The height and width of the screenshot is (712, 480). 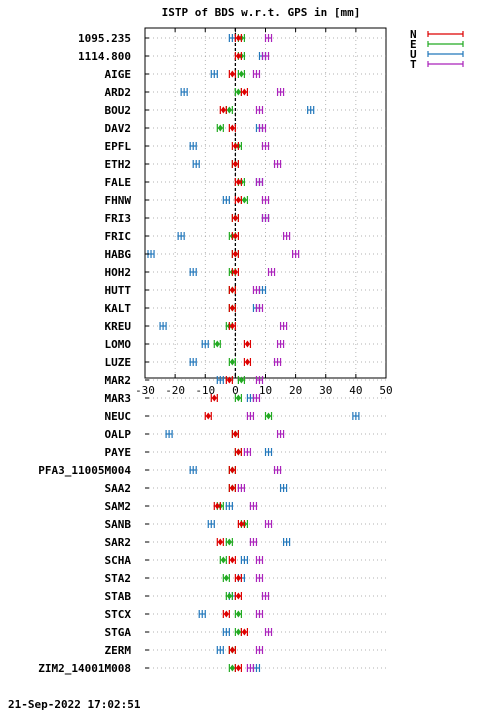 What do you see at coordinates (283, 326) in the screenshot?
I see `point-T-KREU` at bounding box center [283, 326].